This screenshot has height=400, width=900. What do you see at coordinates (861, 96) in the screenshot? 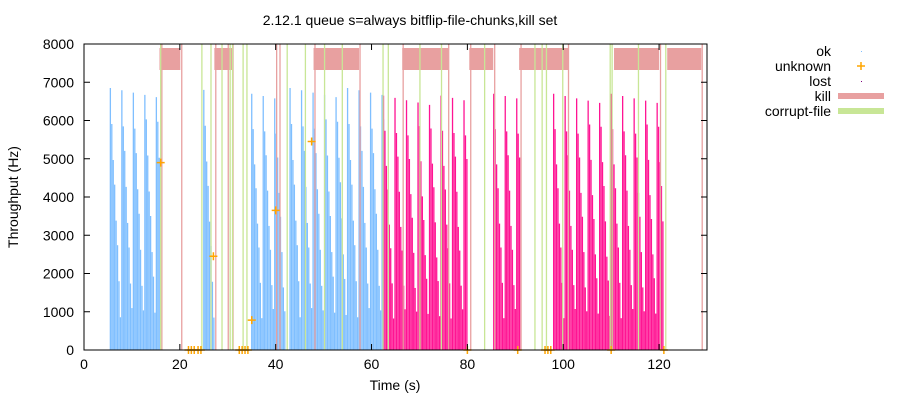
I see `legend-kill-swatch` at bounding box center [861, 96].